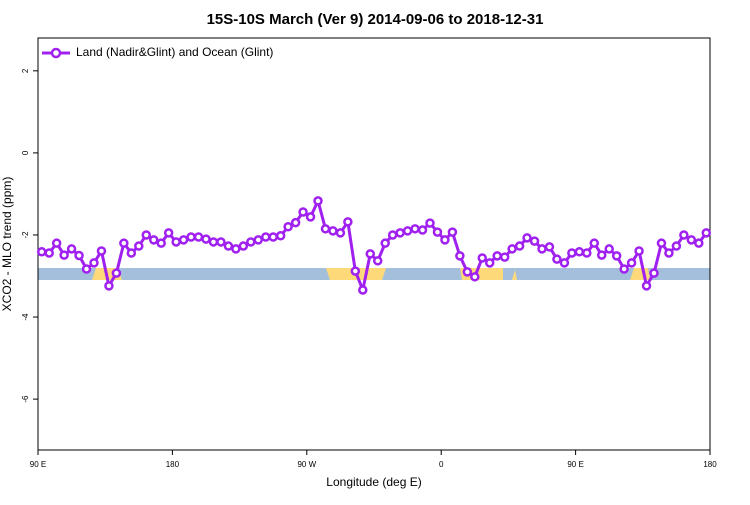 The width and height of the screenshot is (750, 505). I want to click on y-tick-label: 2, so click(25, 70).